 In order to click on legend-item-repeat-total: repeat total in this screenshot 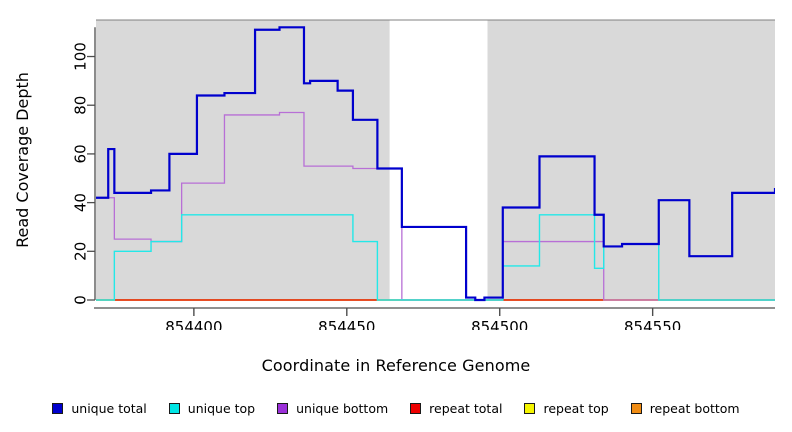, I will do `click(456, 408)`.